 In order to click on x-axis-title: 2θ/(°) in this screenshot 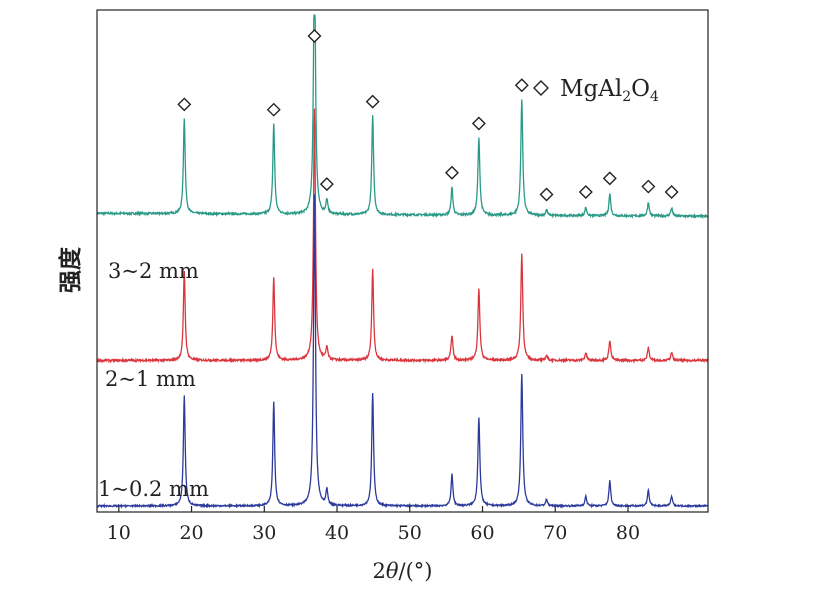, I will do `click(403, 571)`.